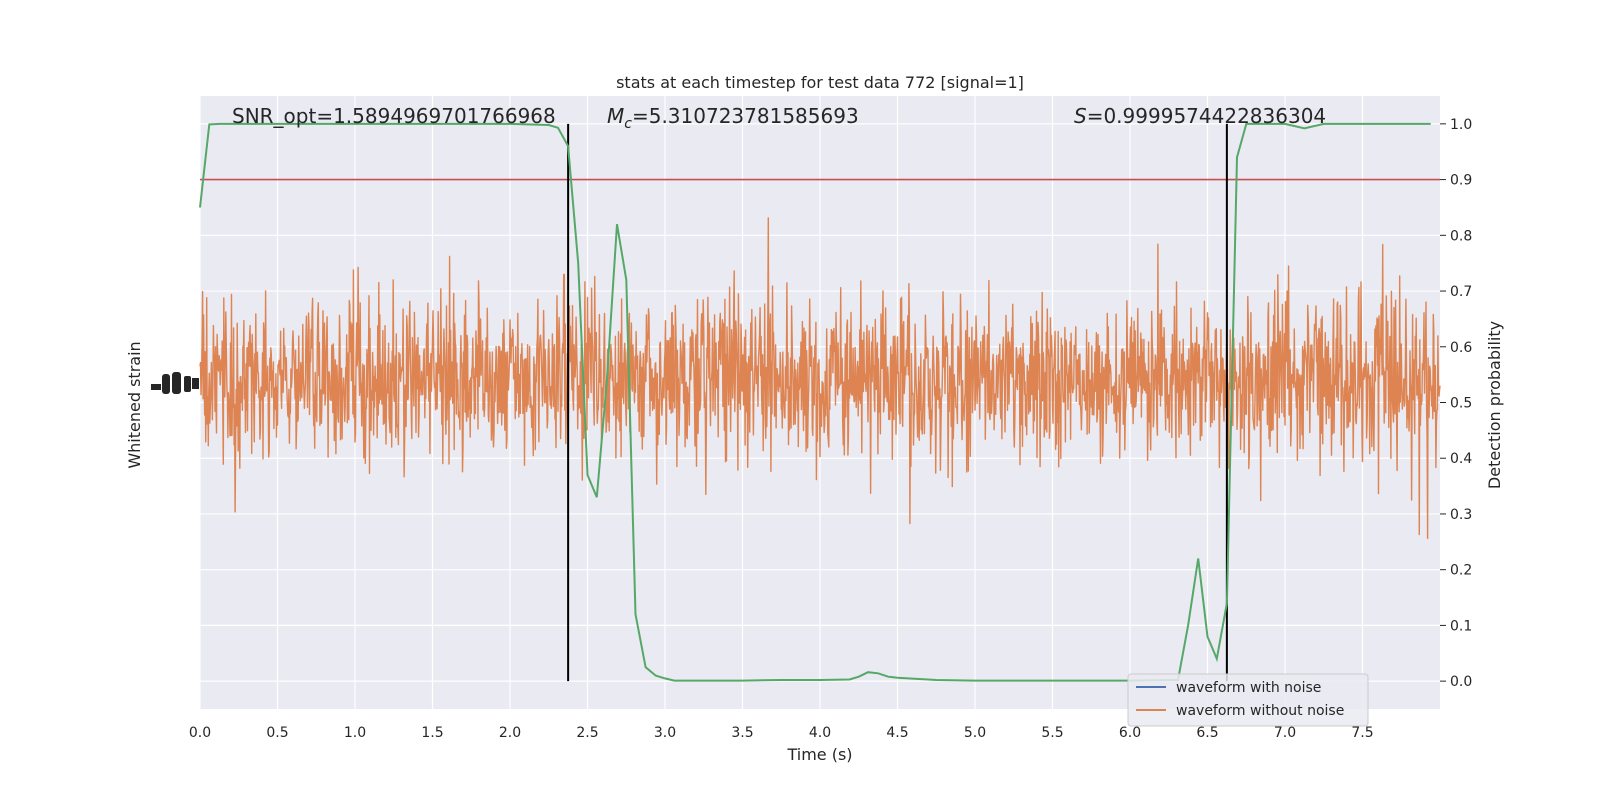 The image size is (1600, 800). What do you see at coordinates (1461, 404) in the screenshot?
I see `y-right-tick-label: 0.5` at bounding box center [1461, 404].